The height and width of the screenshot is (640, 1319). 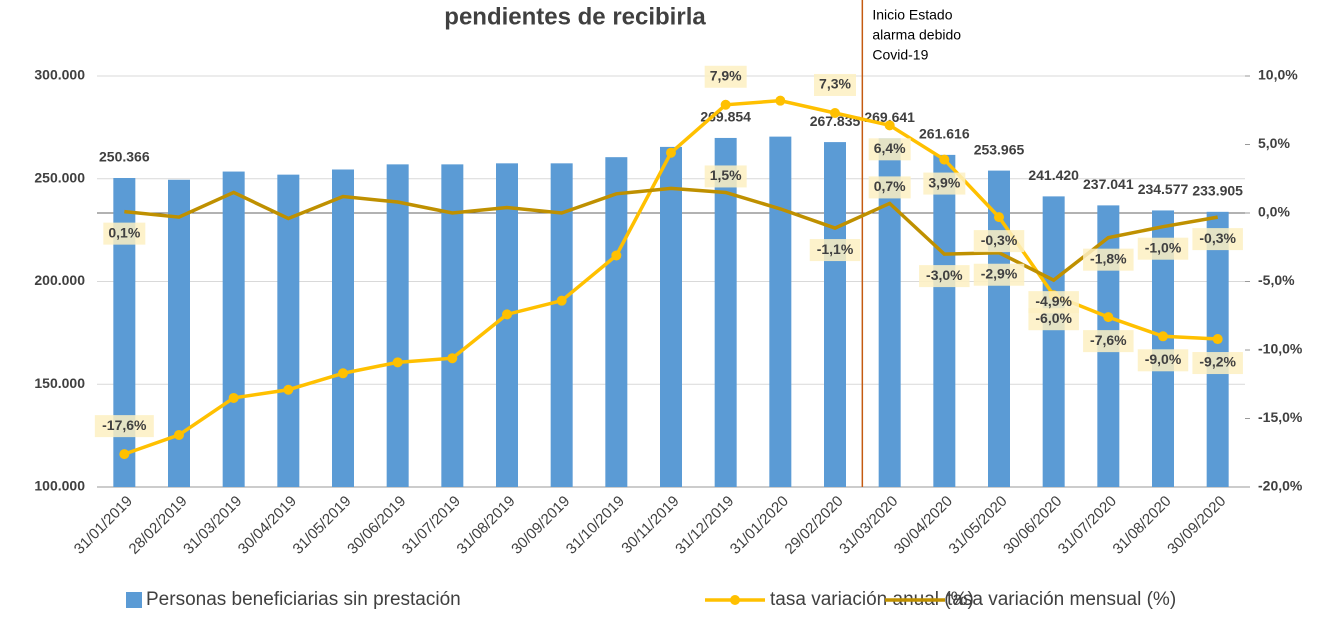 What do you see at coordinates (725, 117) in the screenshot?
I see `bar-value-label: 269.854` at bounding box center [725, 117].